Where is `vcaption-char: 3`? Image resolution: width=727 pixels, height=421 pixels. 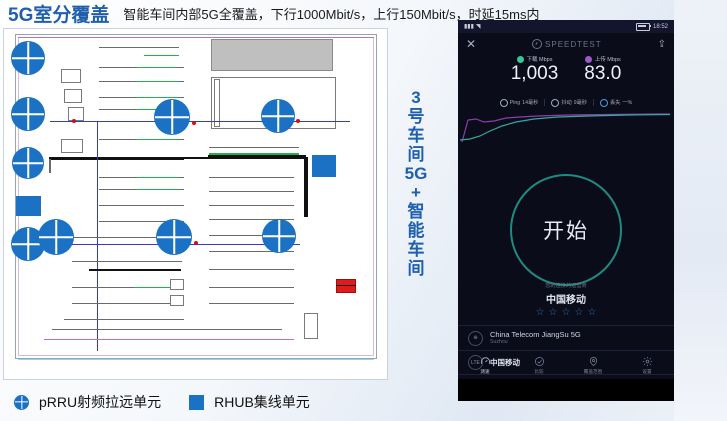
vcaption-char: 3 is located at coordinates (416, 97).